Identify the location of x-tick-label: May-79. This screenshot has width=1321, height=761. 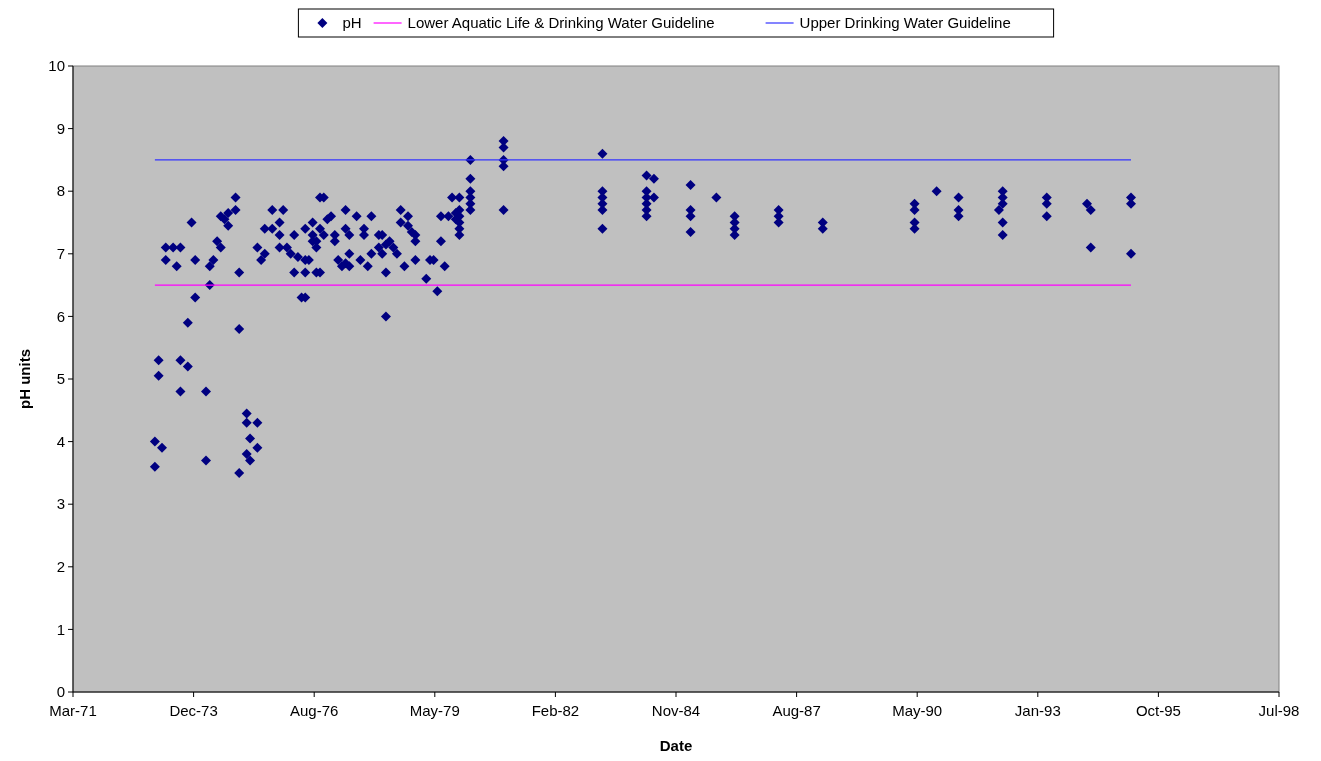
(434, 710).